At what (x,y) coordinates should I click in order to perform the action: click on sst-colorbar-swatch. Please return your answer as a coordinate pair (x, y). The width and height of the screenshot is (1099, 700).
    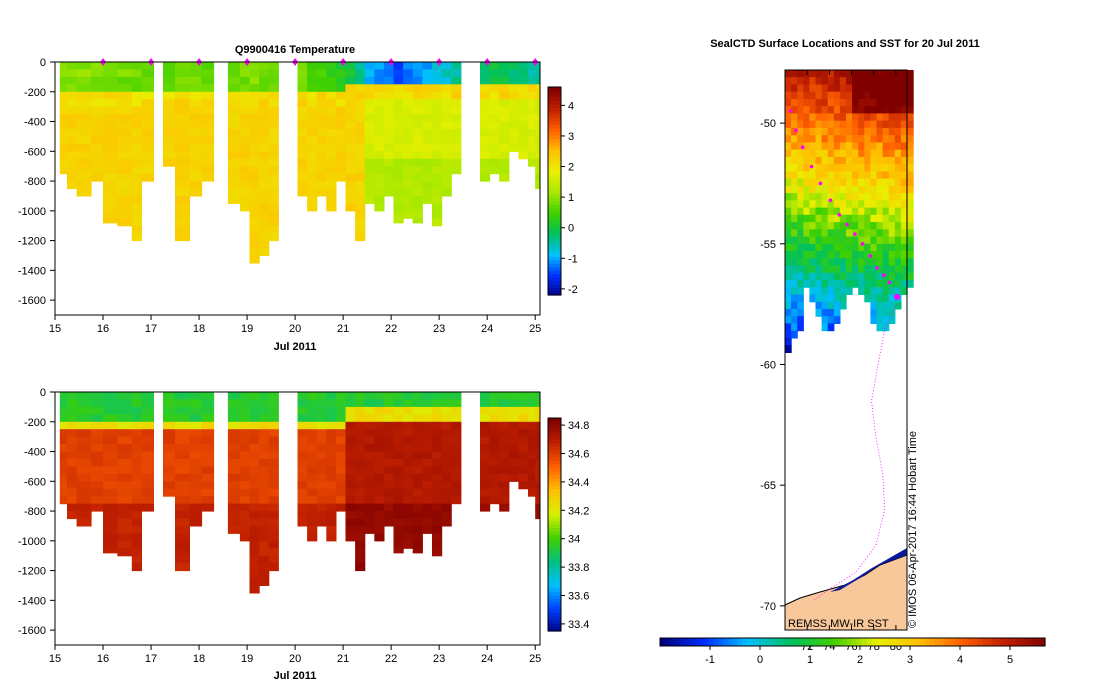
    Looking at the image, I should click on (792, 642).